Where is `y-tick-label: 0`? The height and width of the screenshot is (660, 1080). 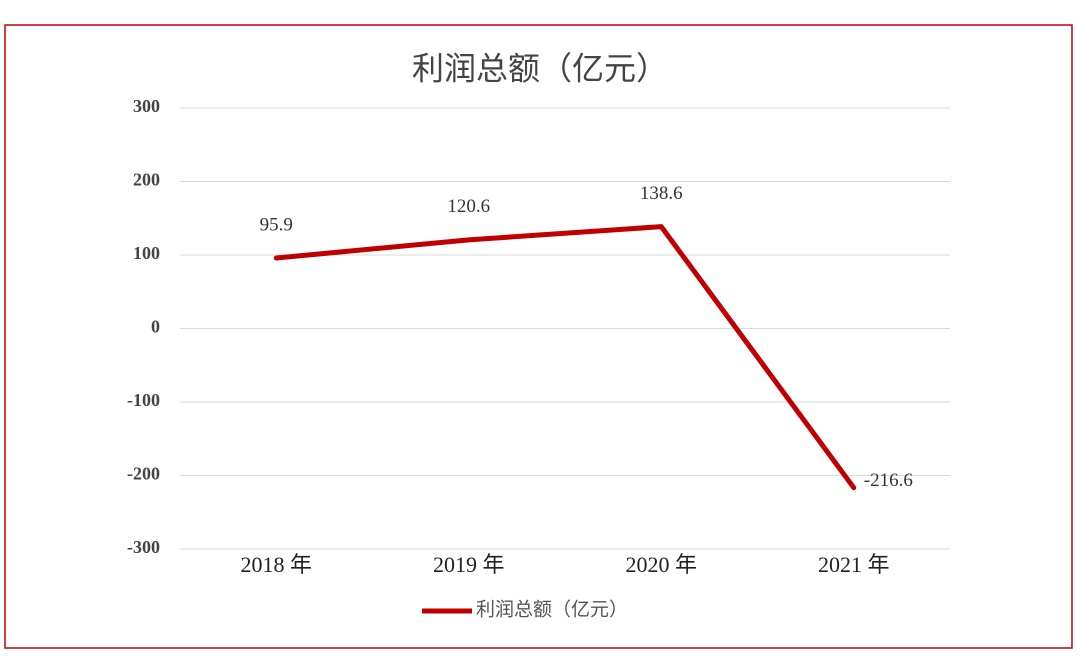
y-tick-label: 0 is located at coordinates (155, 327).